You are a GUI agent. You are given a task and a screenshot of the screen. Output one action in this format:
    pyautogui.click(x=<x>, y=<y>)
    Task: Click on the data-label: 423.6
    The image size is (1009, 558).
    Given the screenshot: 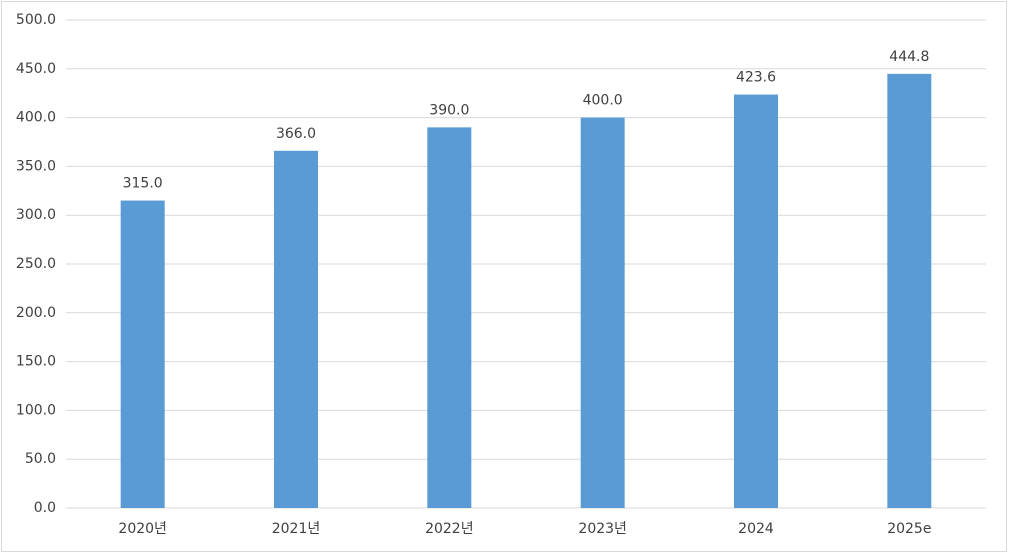 What is the action you would take?
    pyautogui.click(x=756, y=78)
    